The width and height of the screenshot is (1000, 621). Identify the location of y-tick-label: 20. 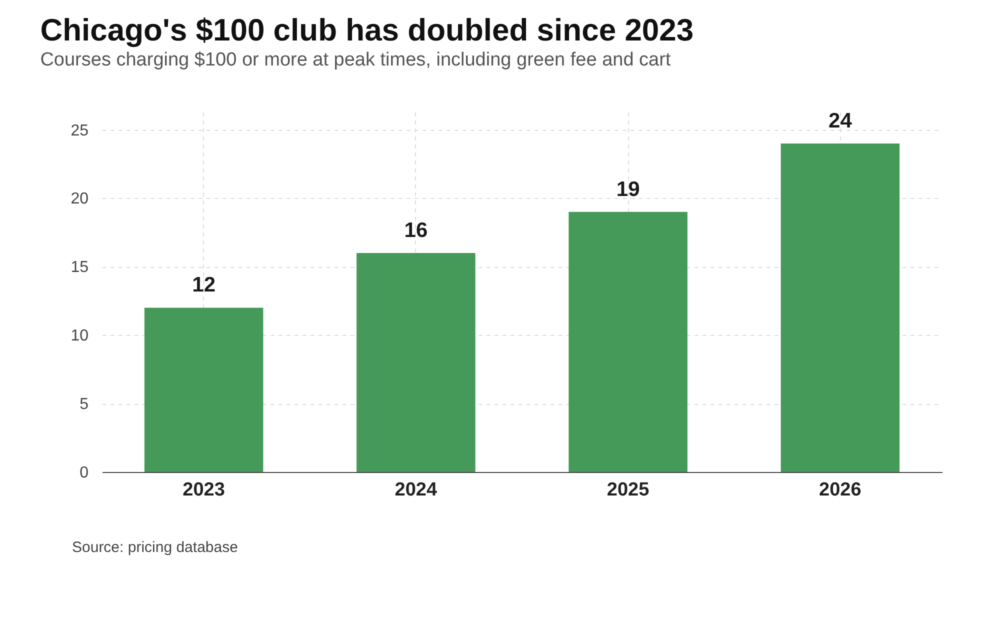
(79, 199).